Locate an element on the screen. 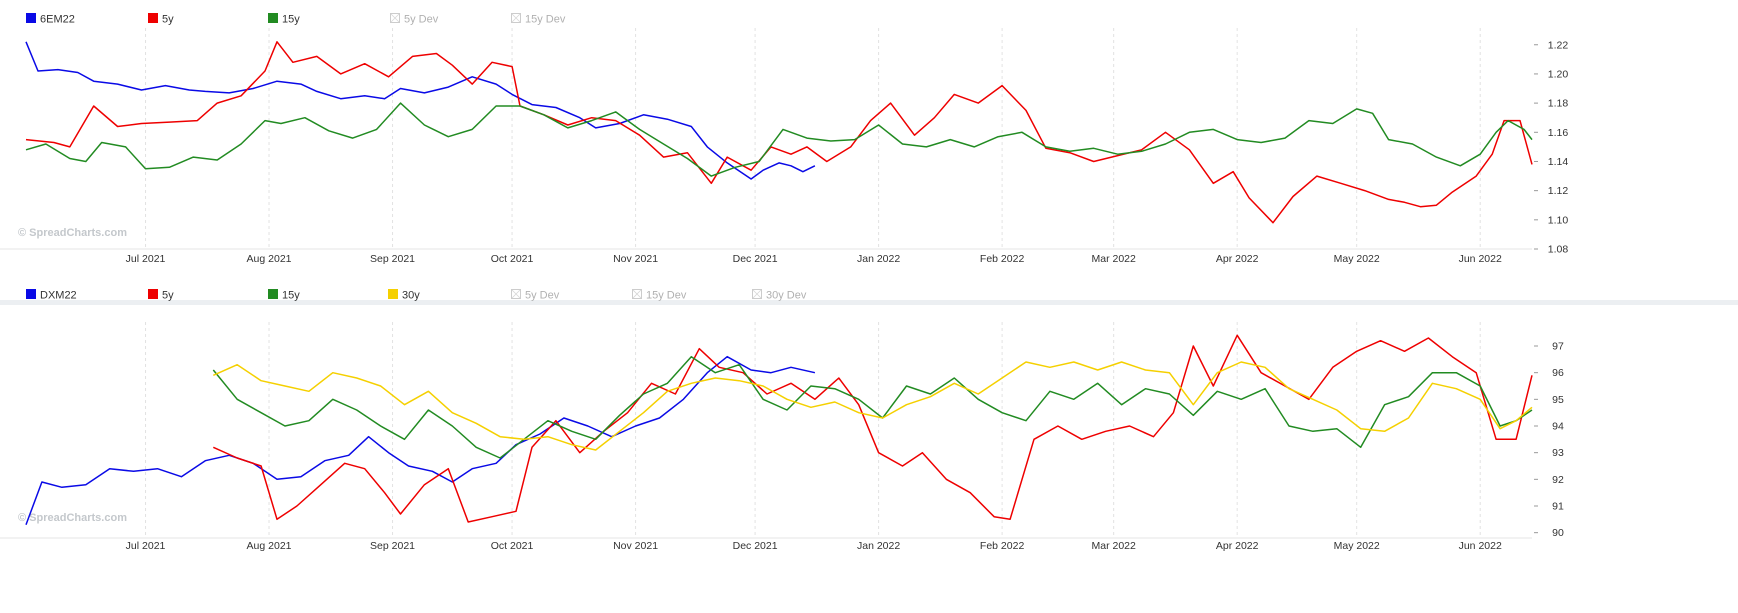 This screenshot has height=613, width=1738. y-tick-label: 97 is located at coordinates (1558, 347).